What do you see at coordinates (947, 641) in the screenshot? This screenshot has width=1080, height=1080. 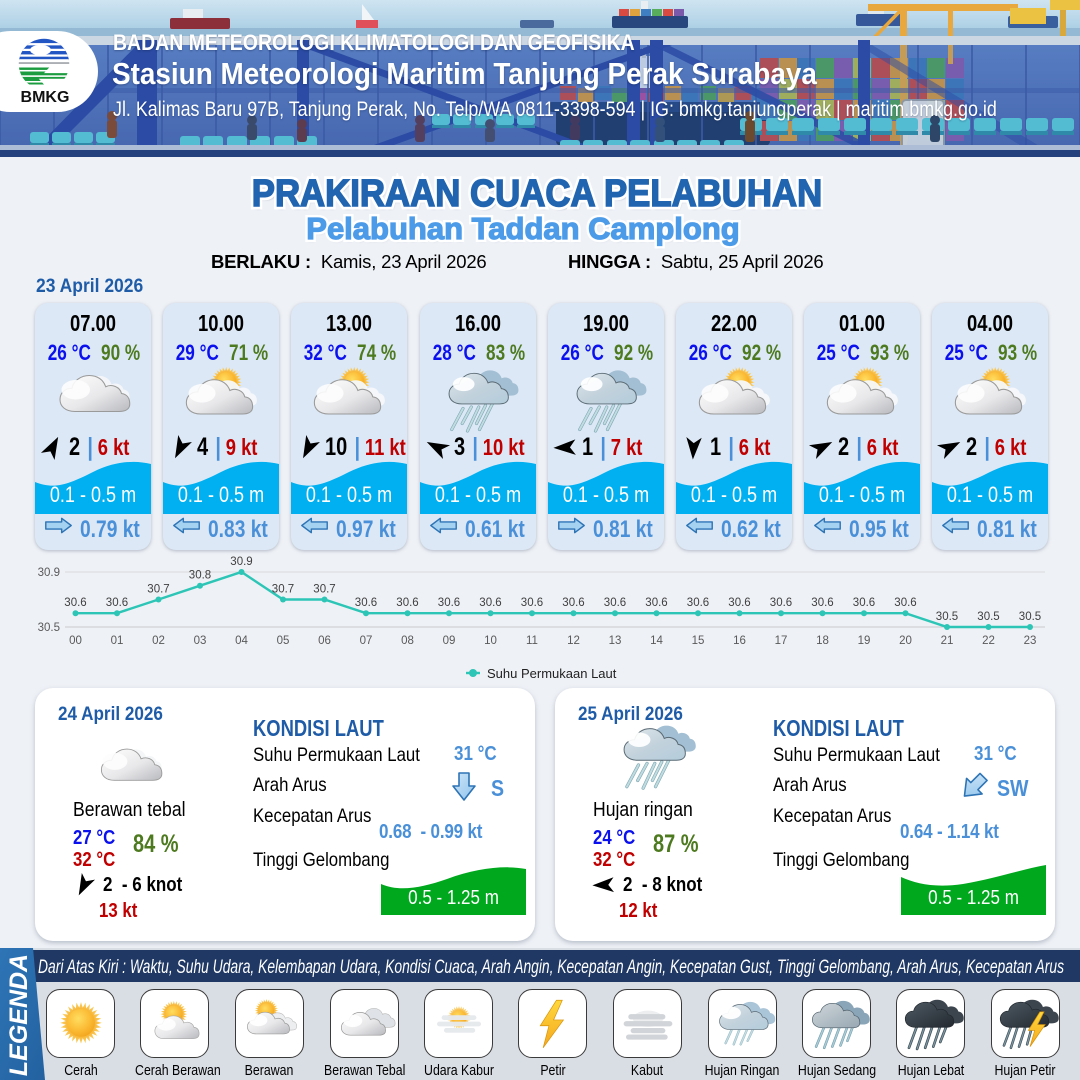 I see `svg-text: 21` at bounding box center [947, 641].